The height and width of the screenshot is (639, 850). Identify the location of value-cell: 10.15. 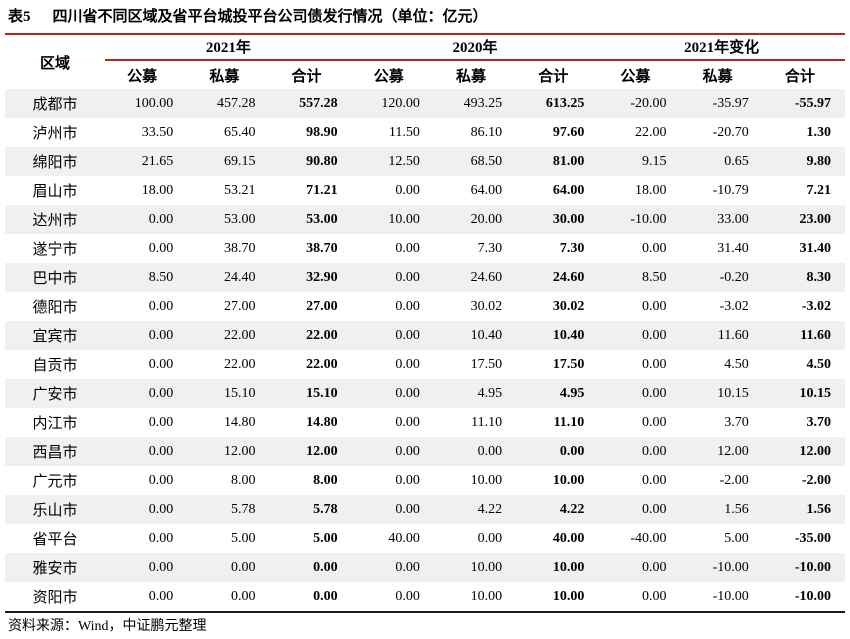
(733, 393).